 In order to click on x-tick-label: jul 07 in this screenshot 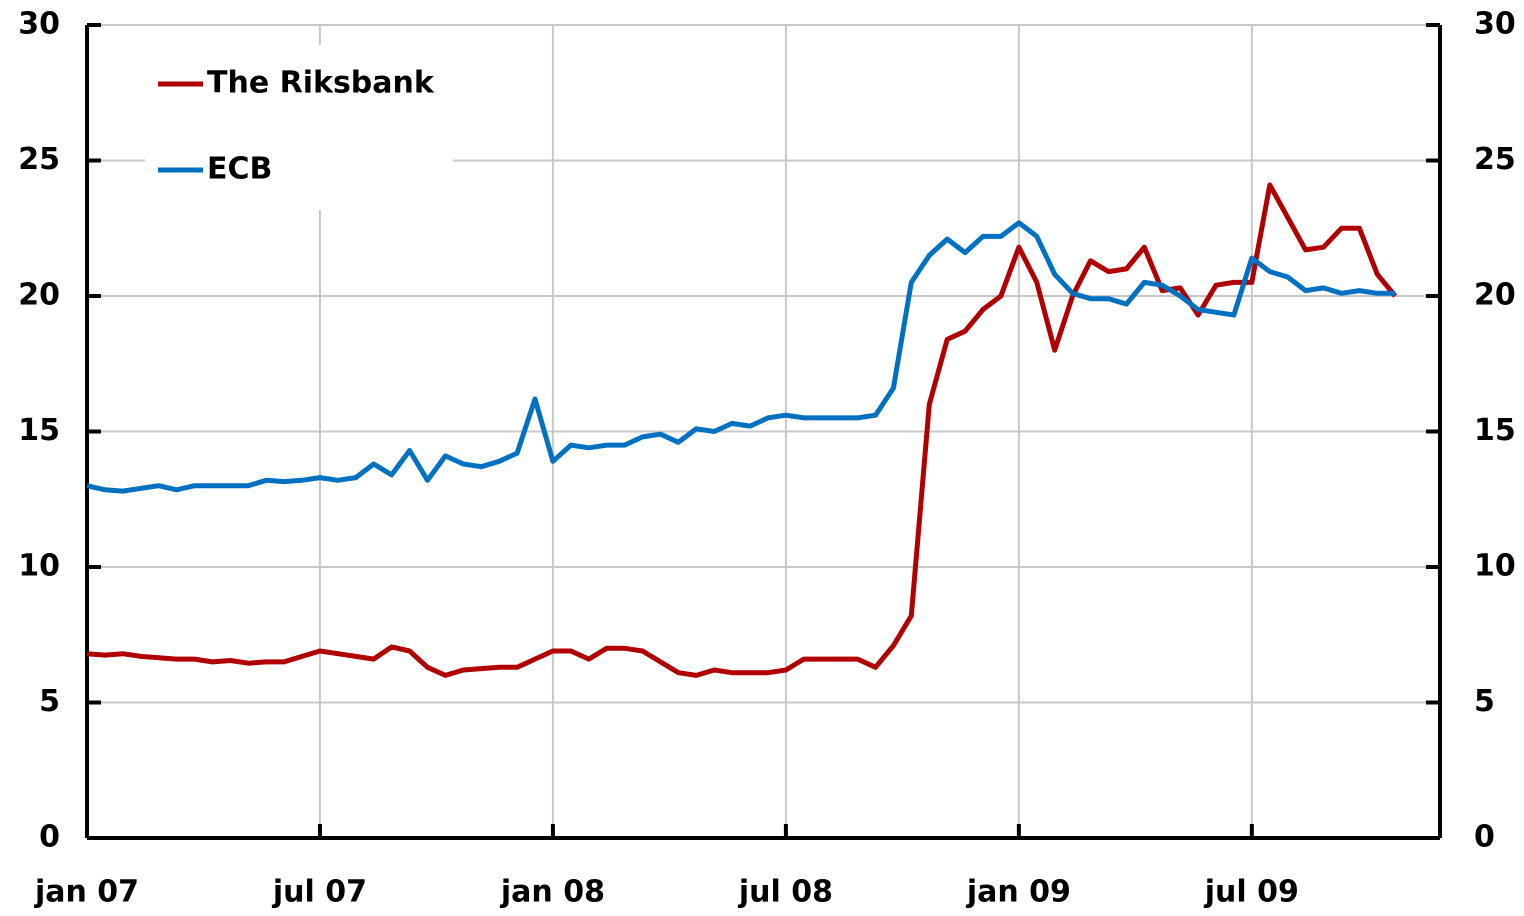, I will do `click(319, 892)`.